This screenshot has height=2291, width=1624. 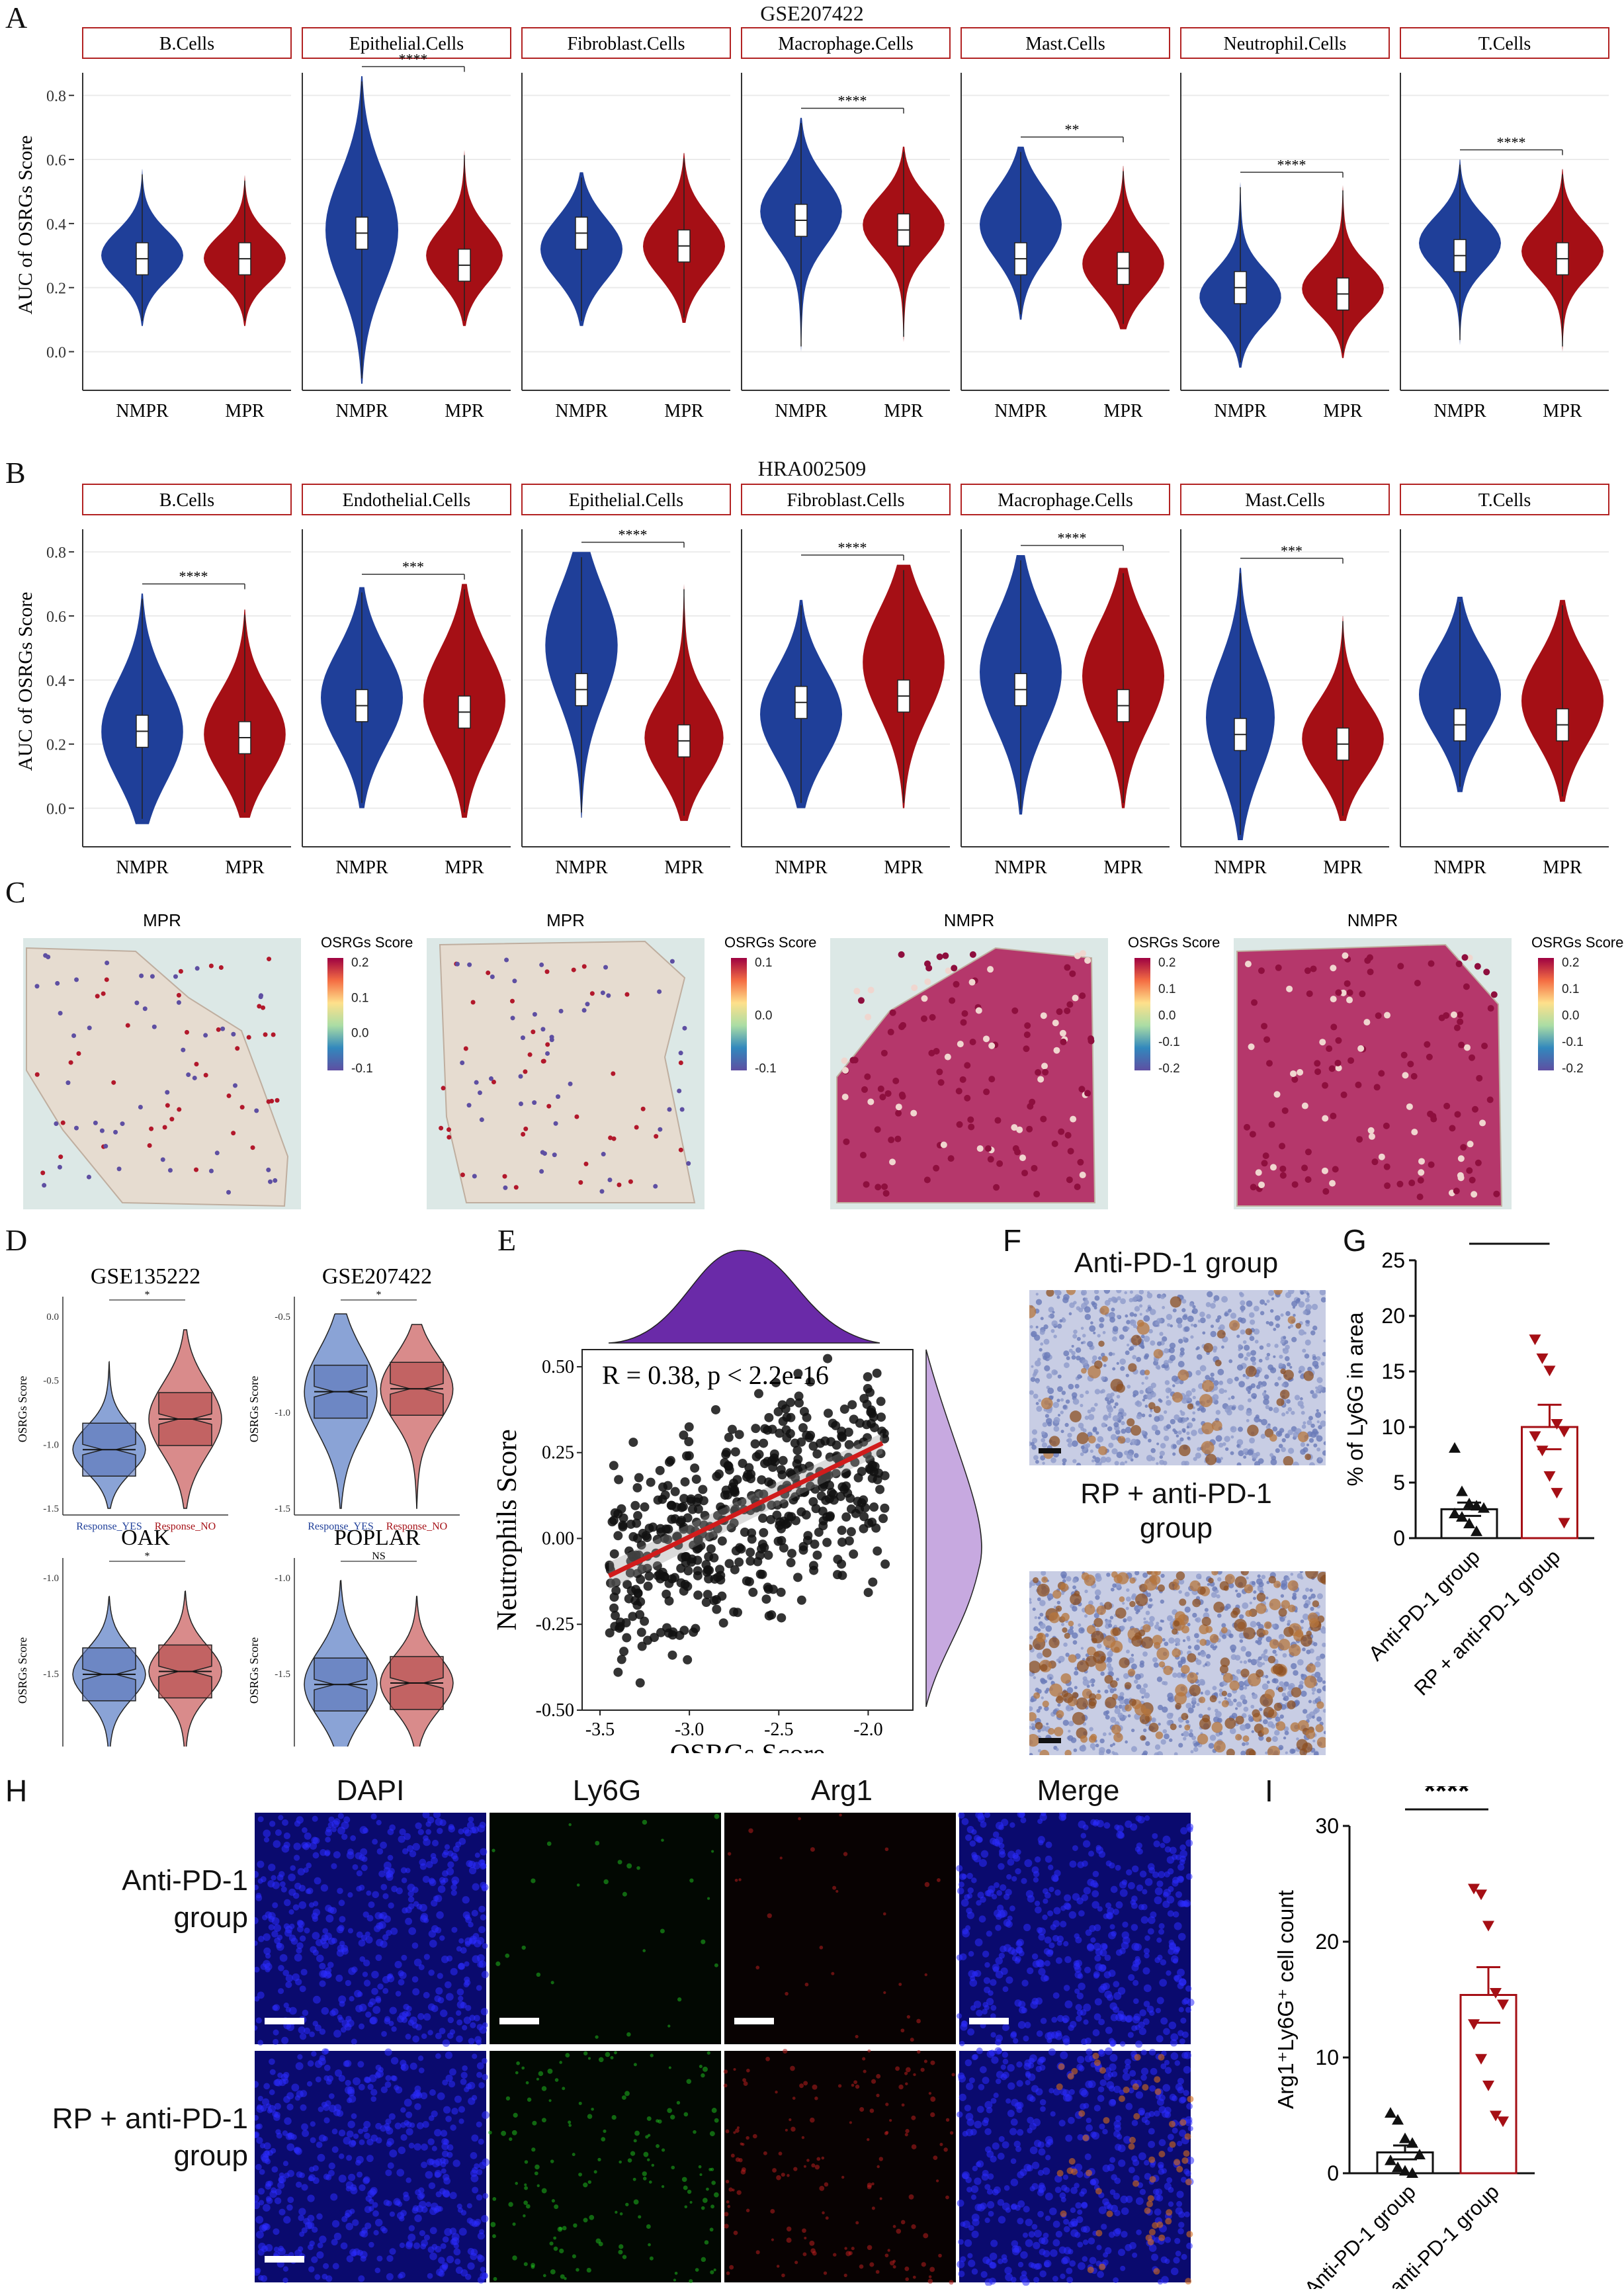 I want to click on scale-bar, so click(x=1050, y=1740).